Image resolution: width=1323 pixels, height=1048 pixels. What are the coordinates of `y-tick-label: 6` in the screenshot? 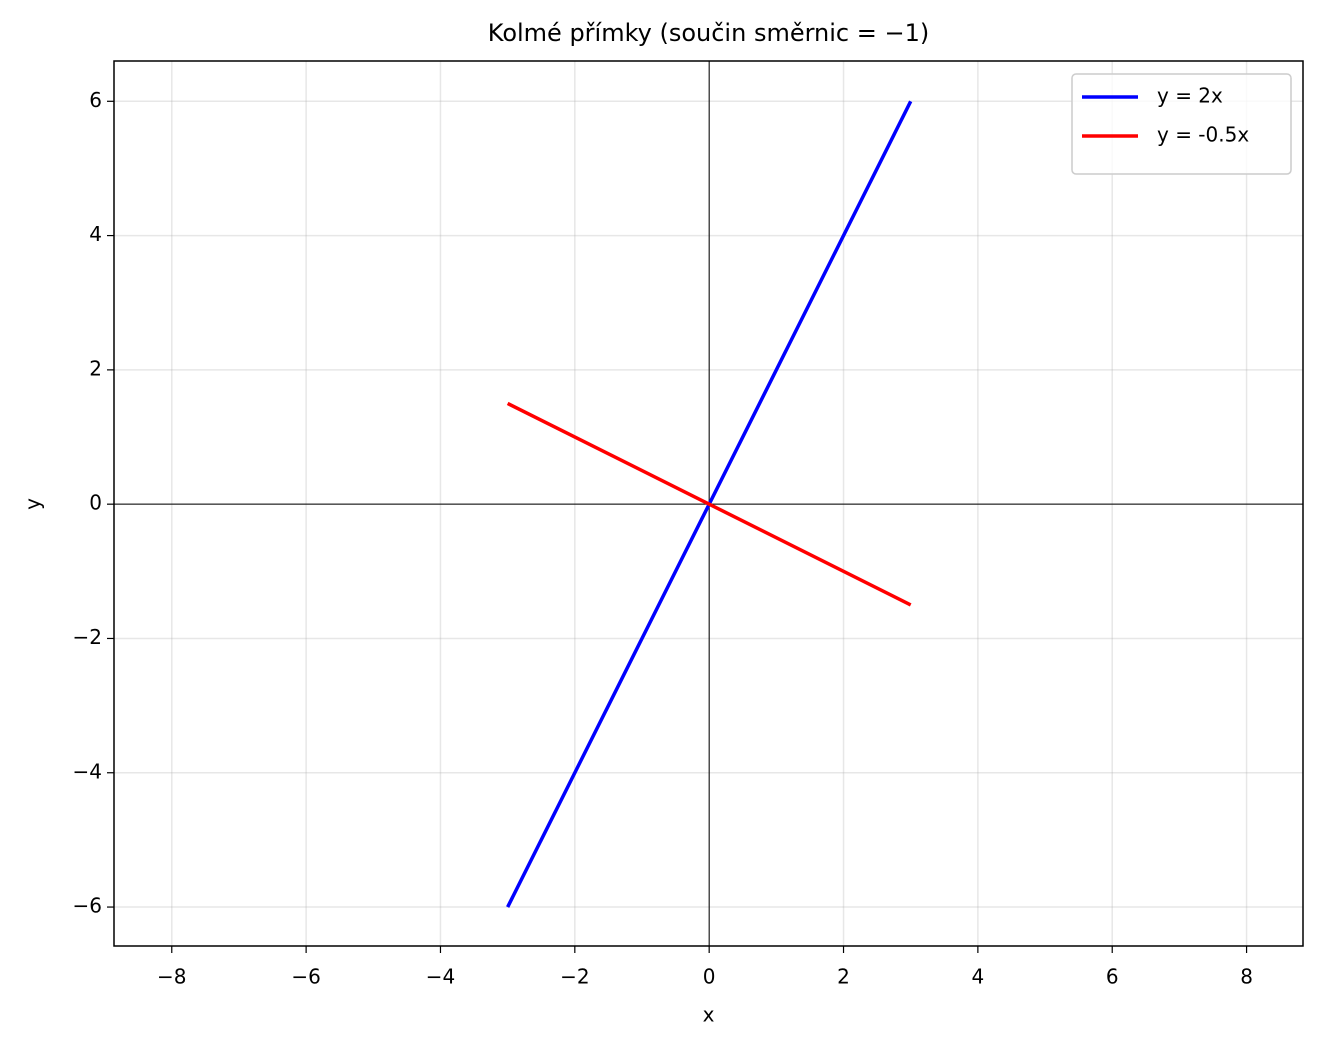 It's located at (95, 100).